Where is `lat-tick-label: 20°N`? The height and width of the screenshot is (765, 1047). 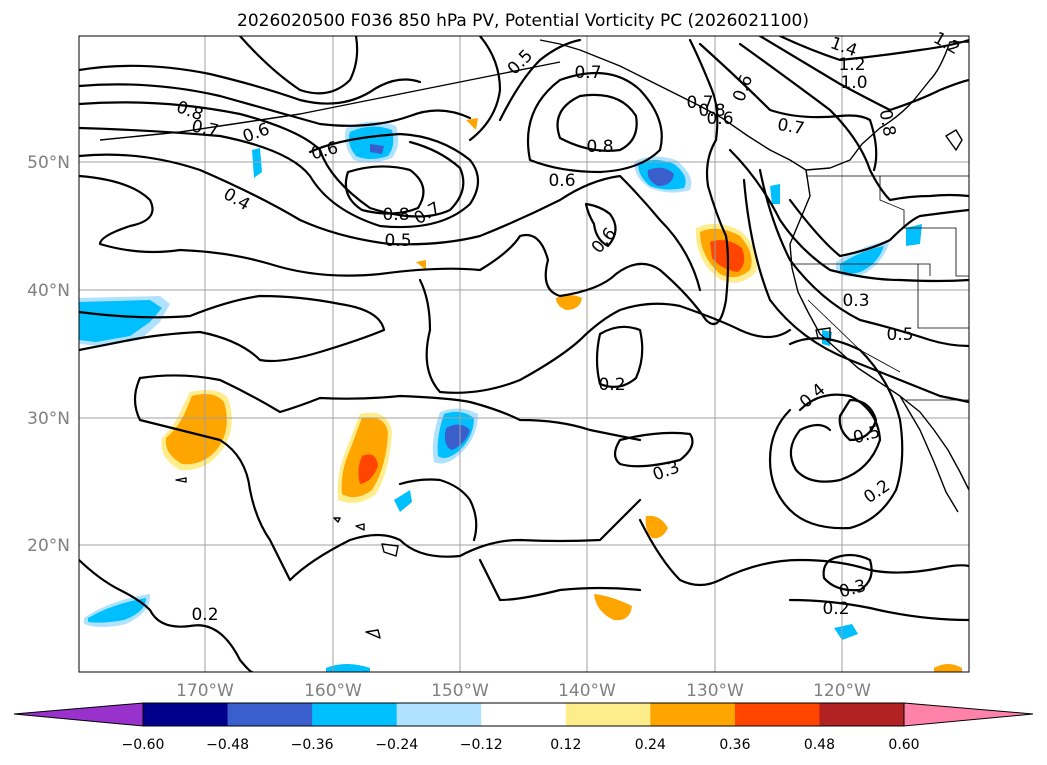 lat-tick-label: 20°N is located at coordinates (48, 546).